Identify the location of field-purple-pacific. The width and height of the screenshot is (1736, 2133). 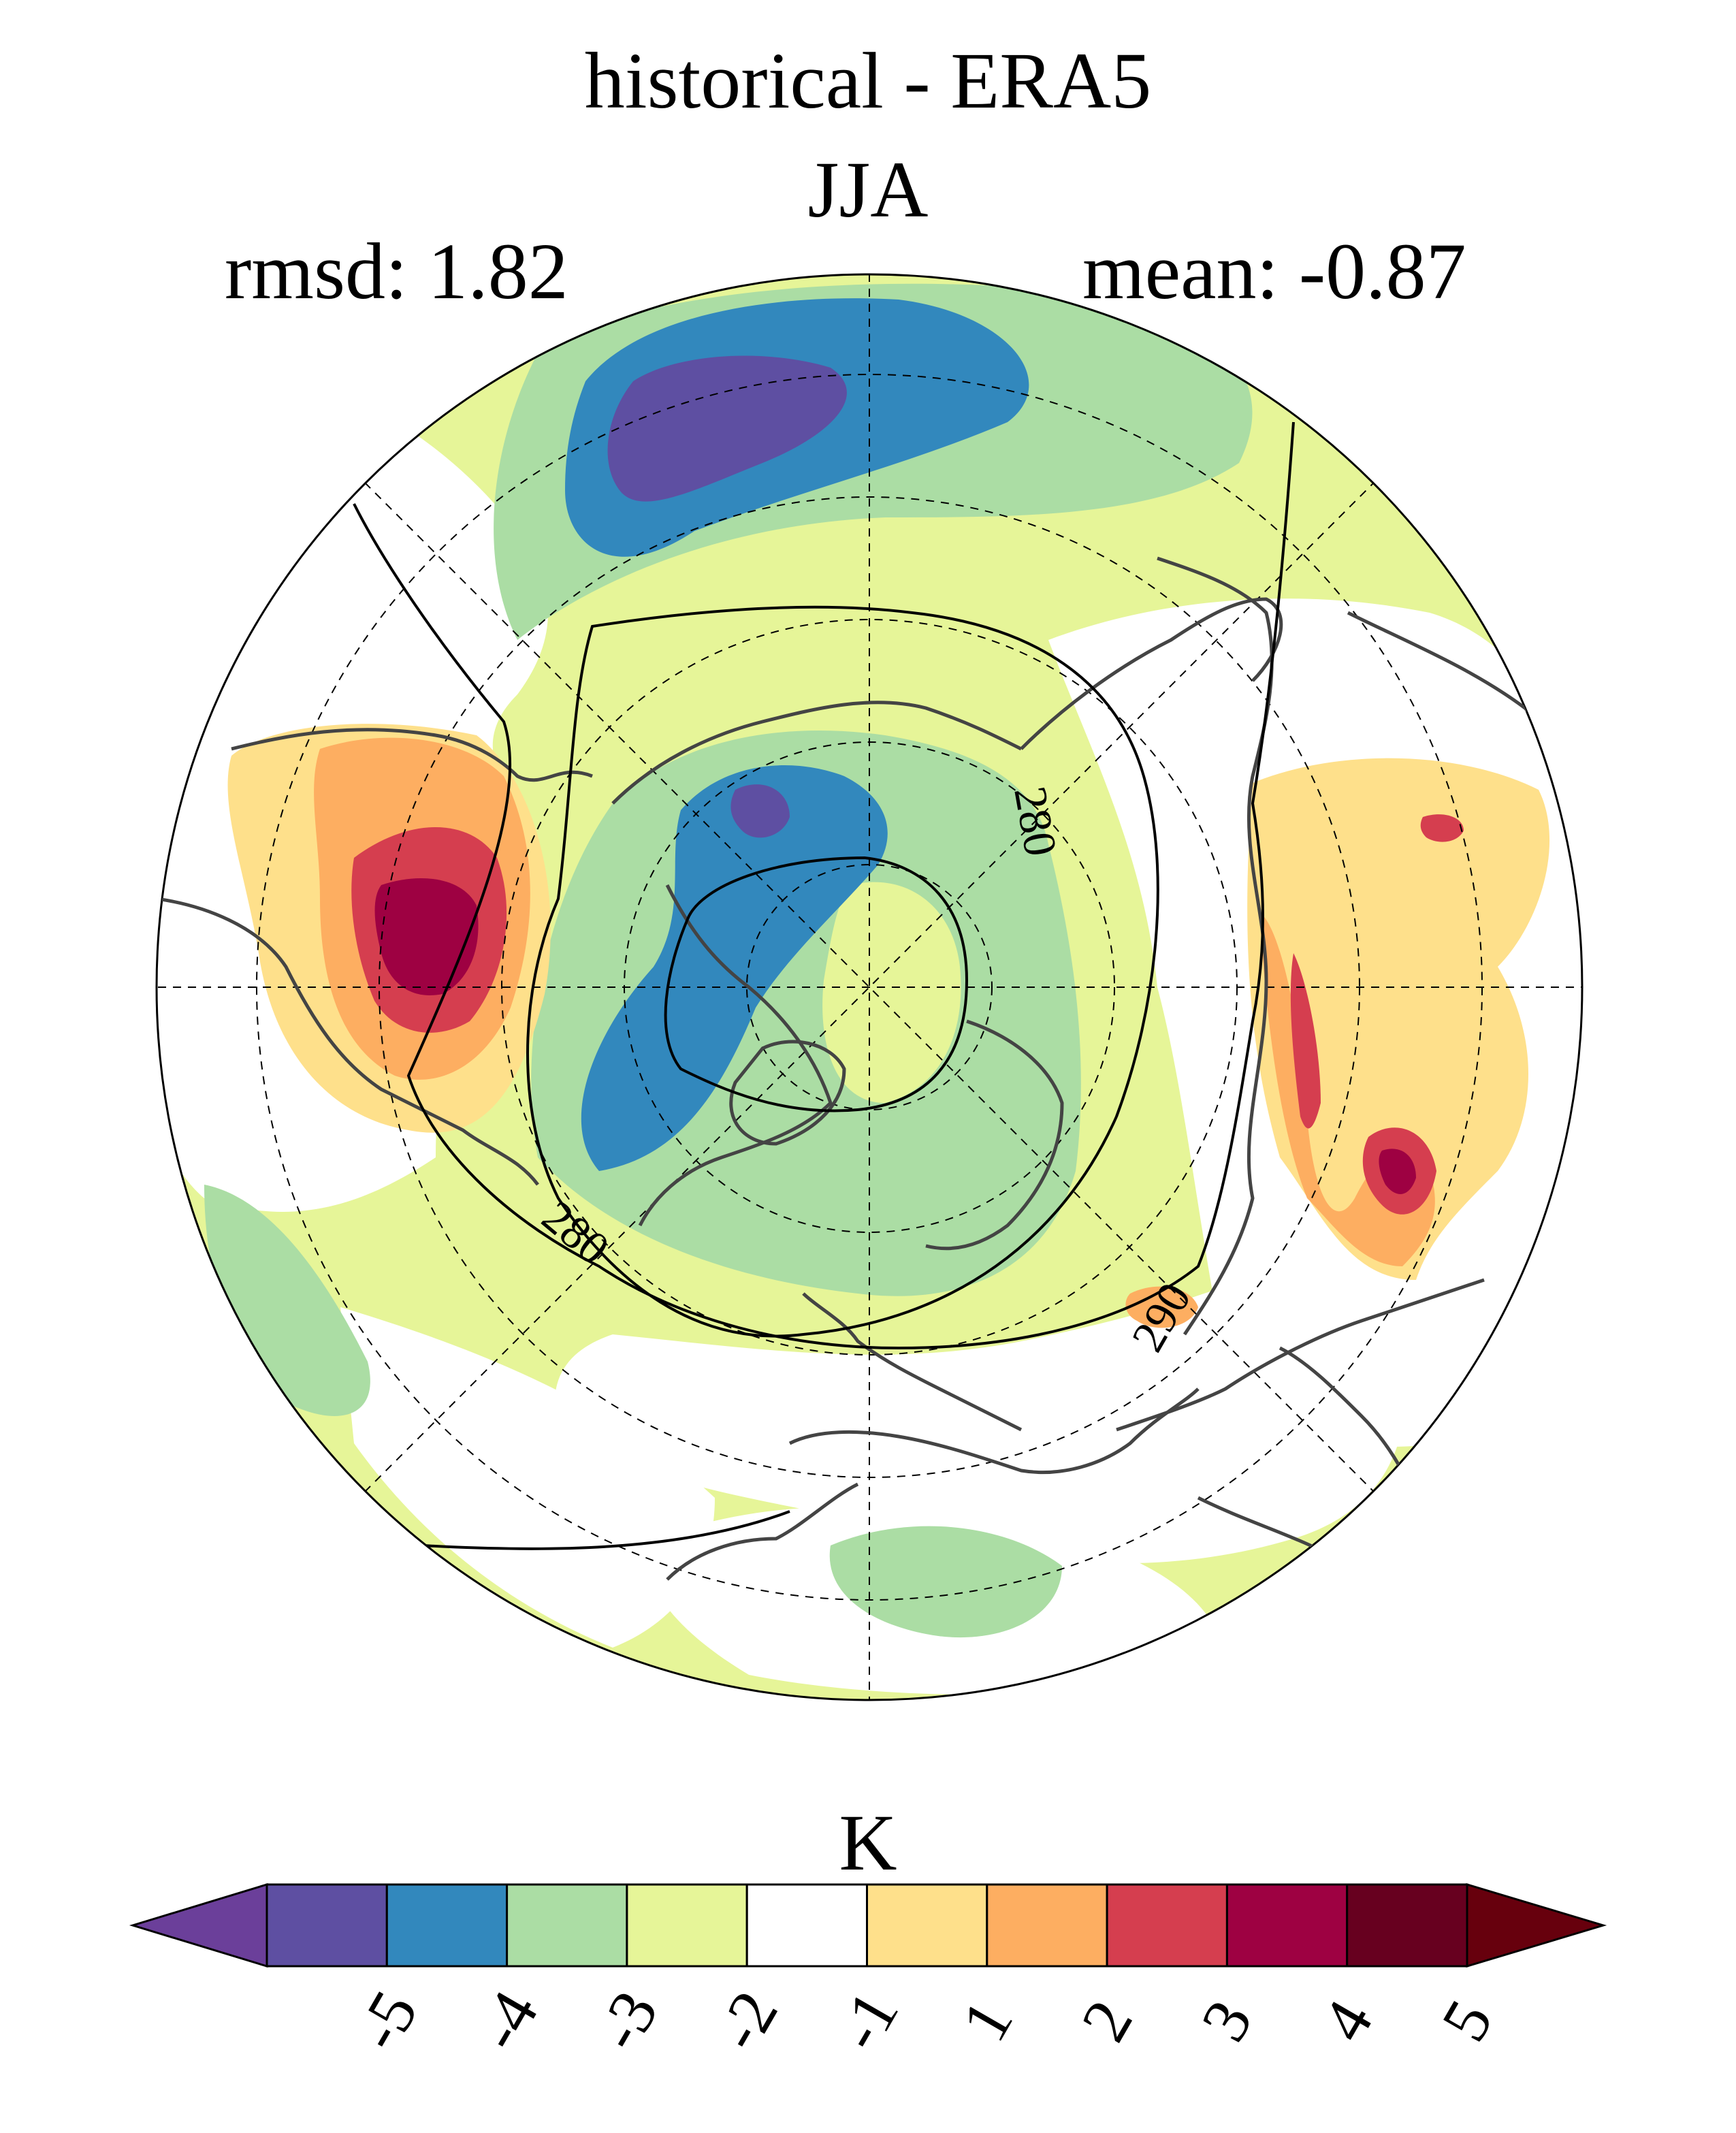
(727, 429).